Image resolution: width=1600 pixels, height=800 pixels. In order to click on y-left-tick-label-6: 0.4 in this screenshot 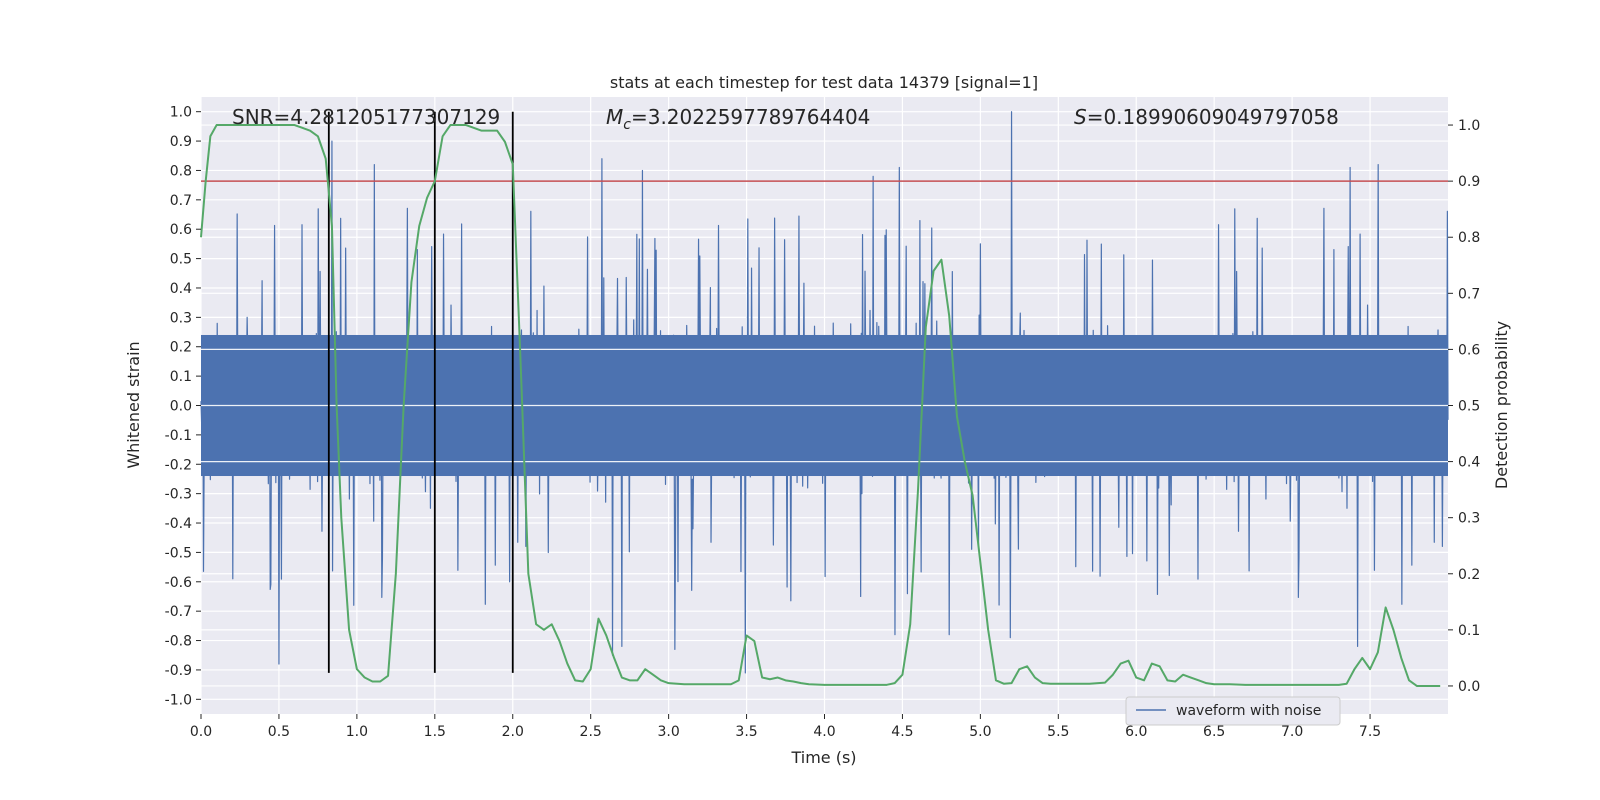, I will do `click(181, 289)`.